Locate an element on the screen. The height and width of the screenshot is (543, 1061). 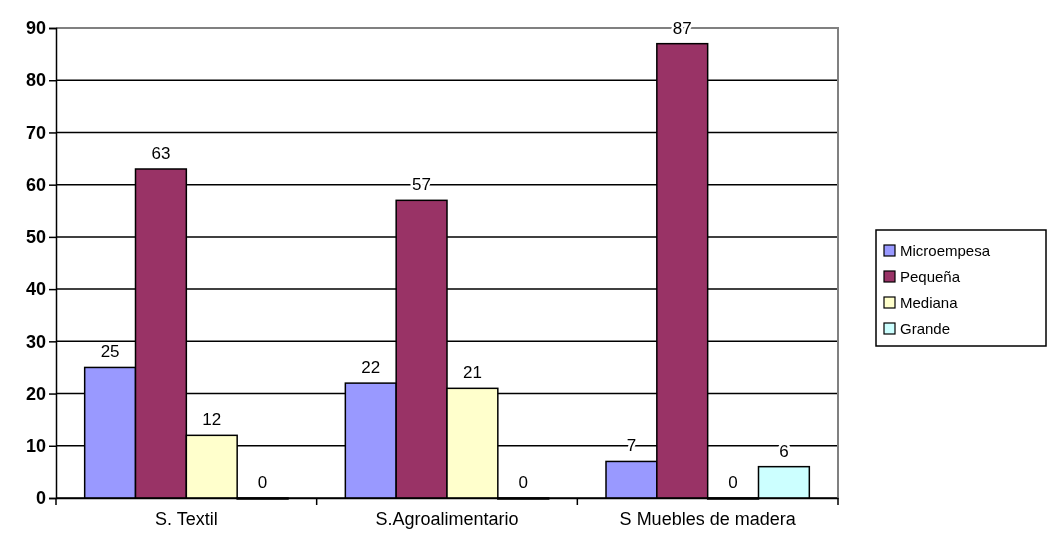
data-label: 6 is located at coordinates (784, 451).